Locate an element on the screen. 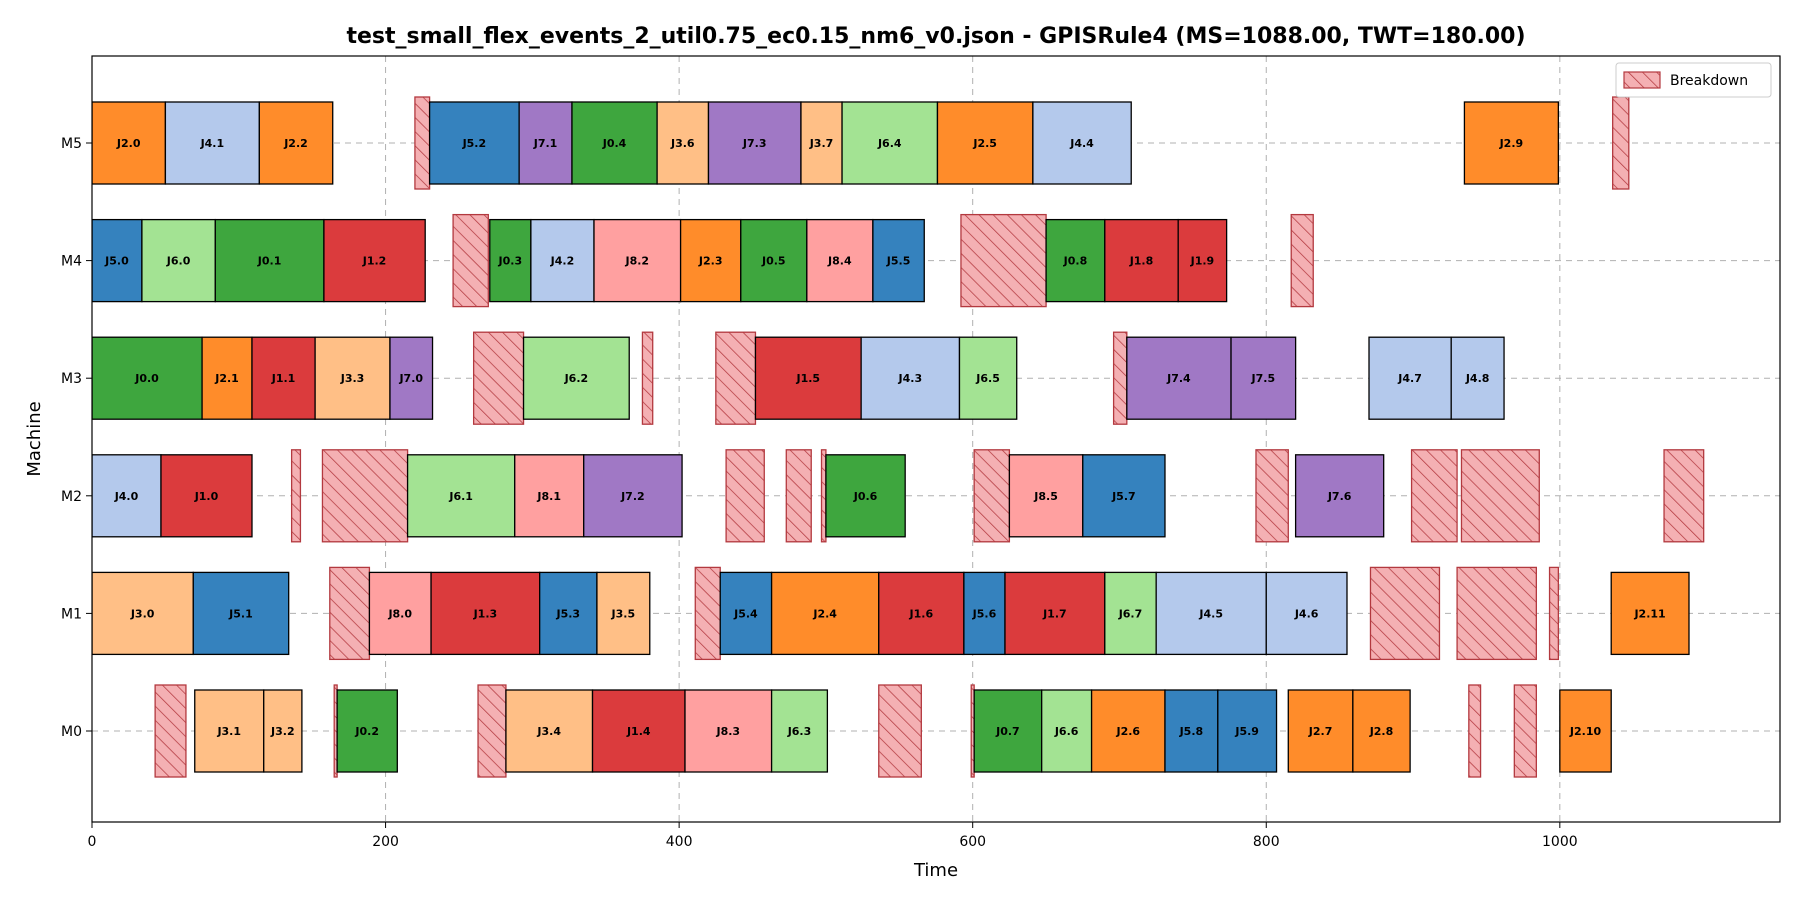 The width and height of the screenshot is (1800, 900). operation-label: J4.5 is located at coordinates (1210, 613).